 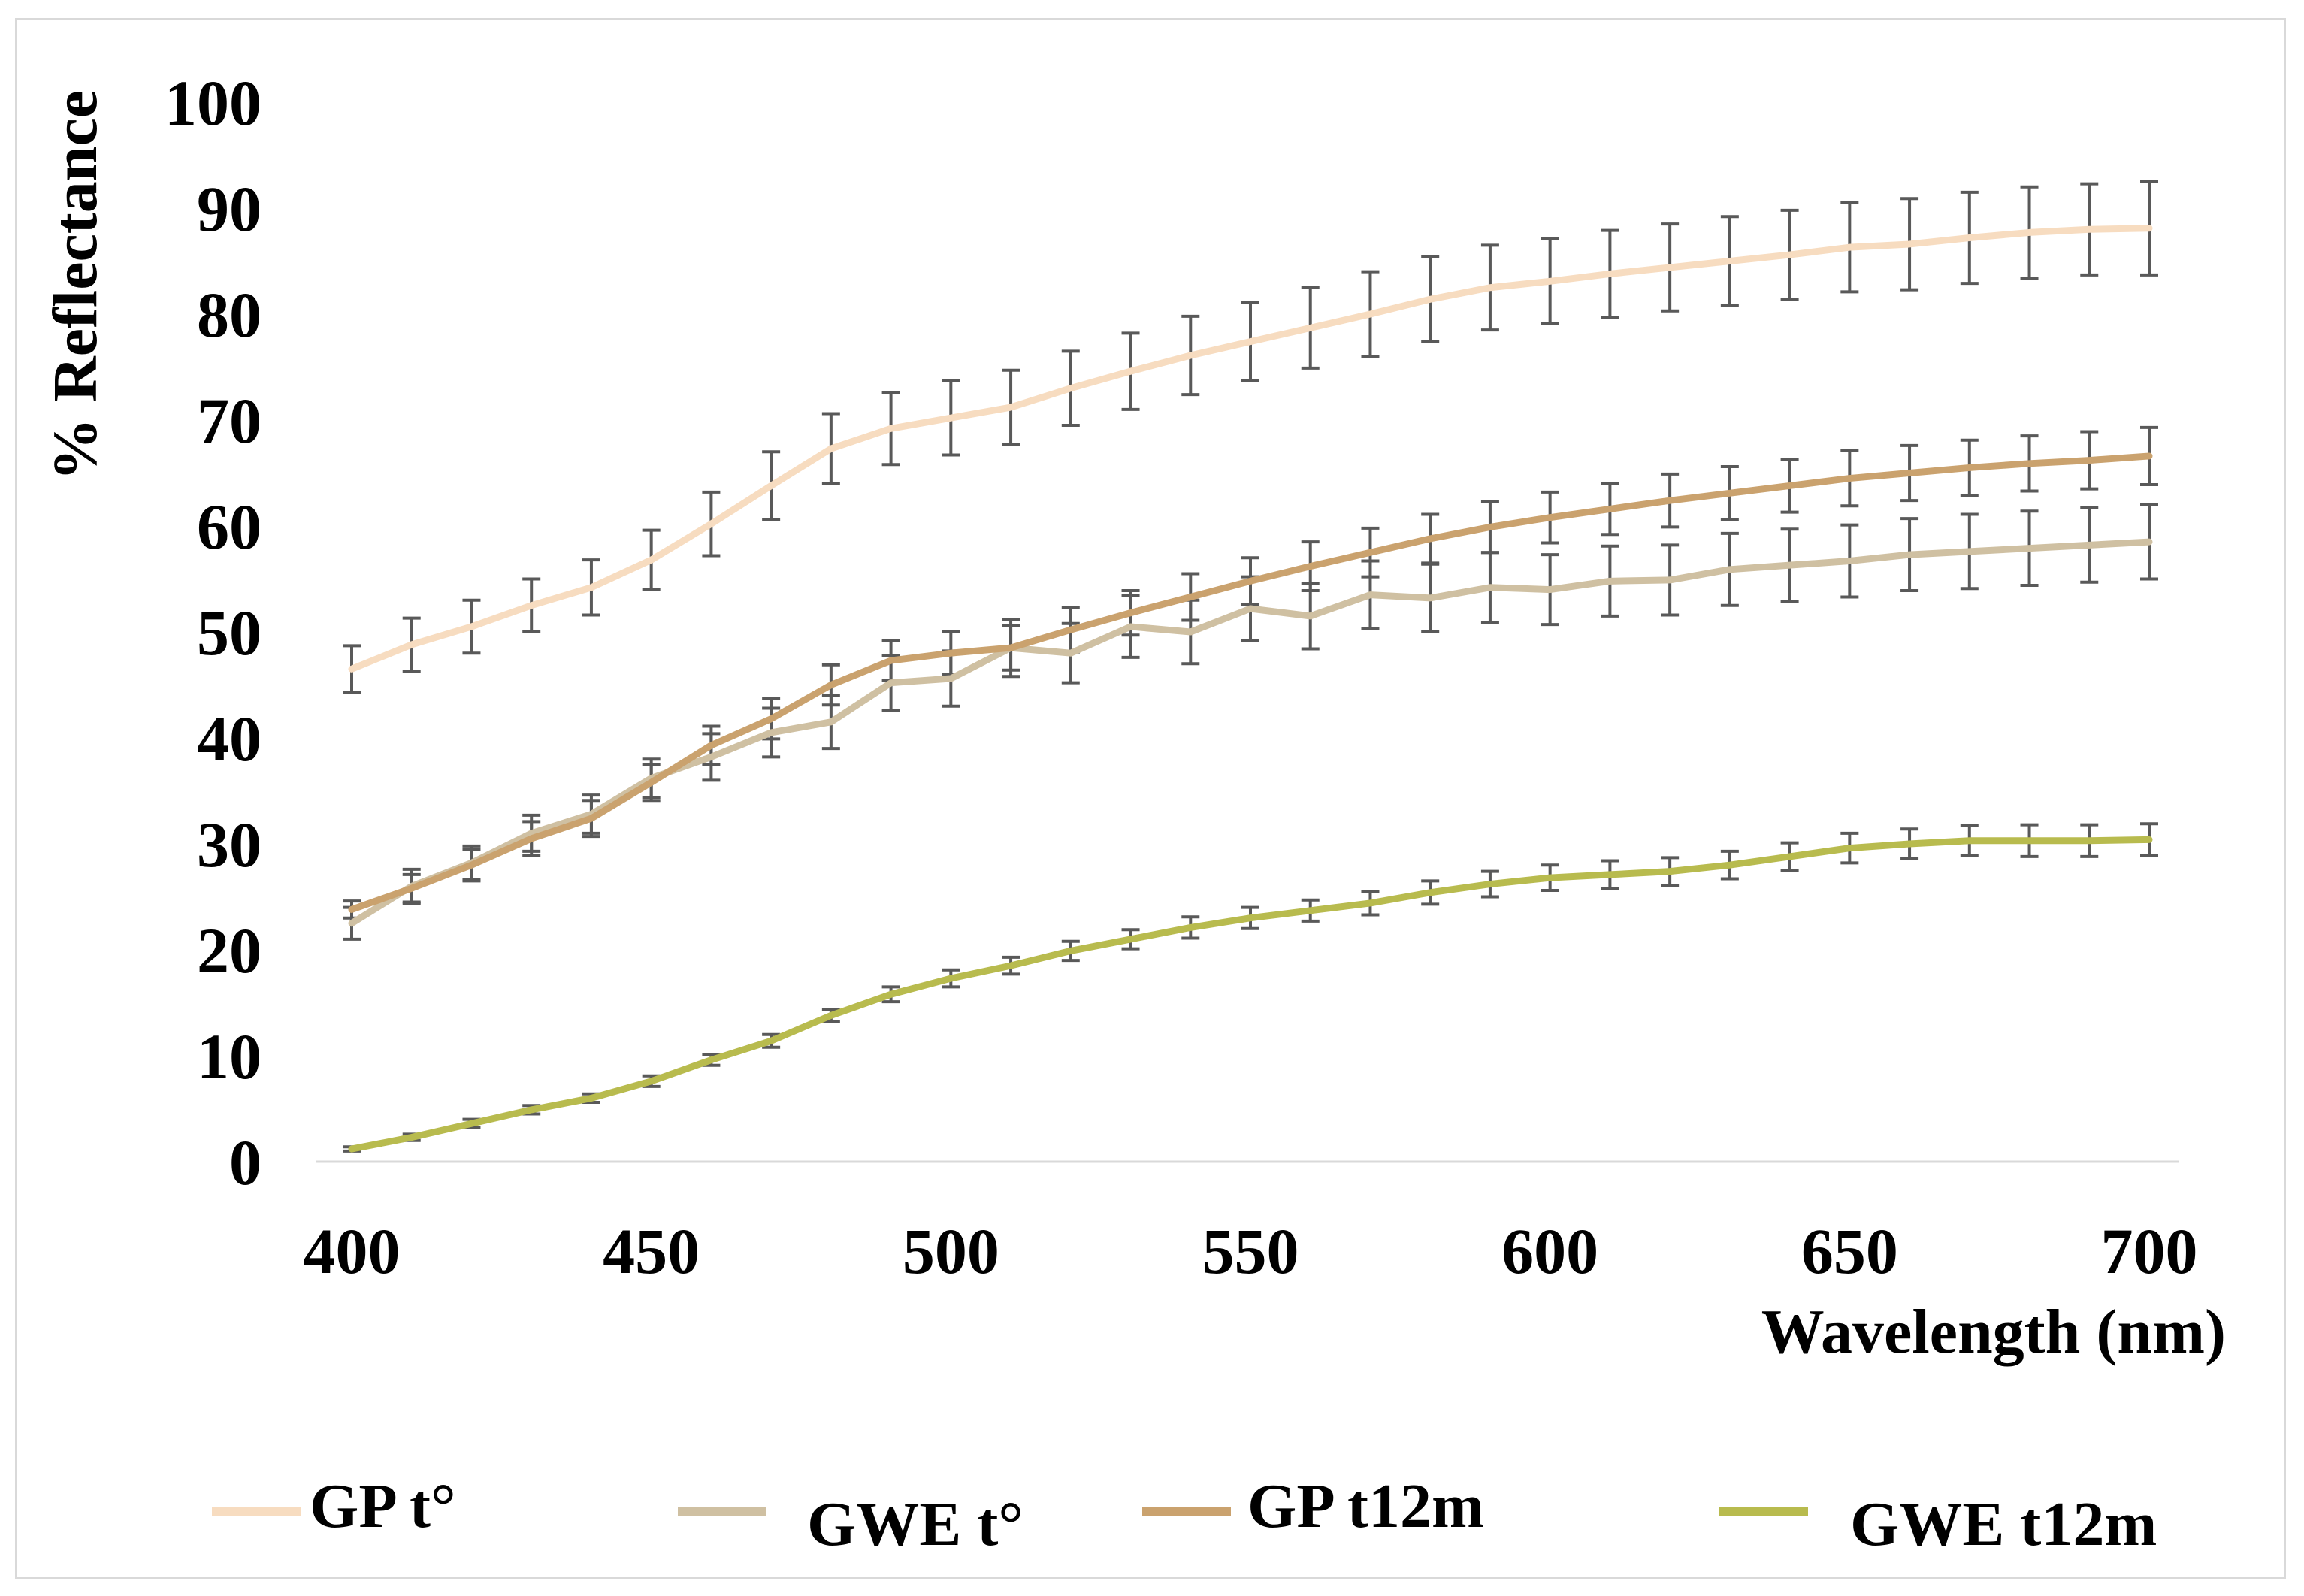 I want to click on x-tick-label: 650, so click(x=1849, y=1251).